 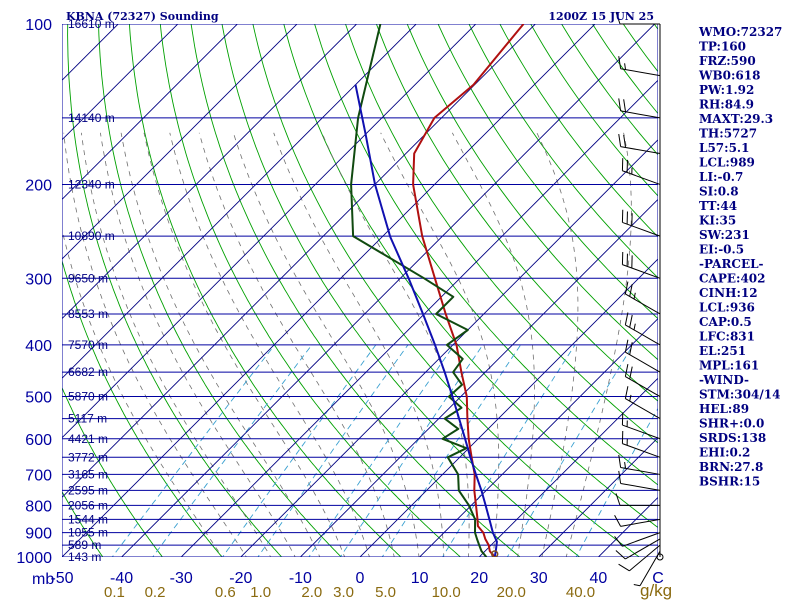 What do you see at coordinates (511, 592) in the screenshot?
I see `mixing-ratio-label: 20.0` at bounding box center [511, 592].